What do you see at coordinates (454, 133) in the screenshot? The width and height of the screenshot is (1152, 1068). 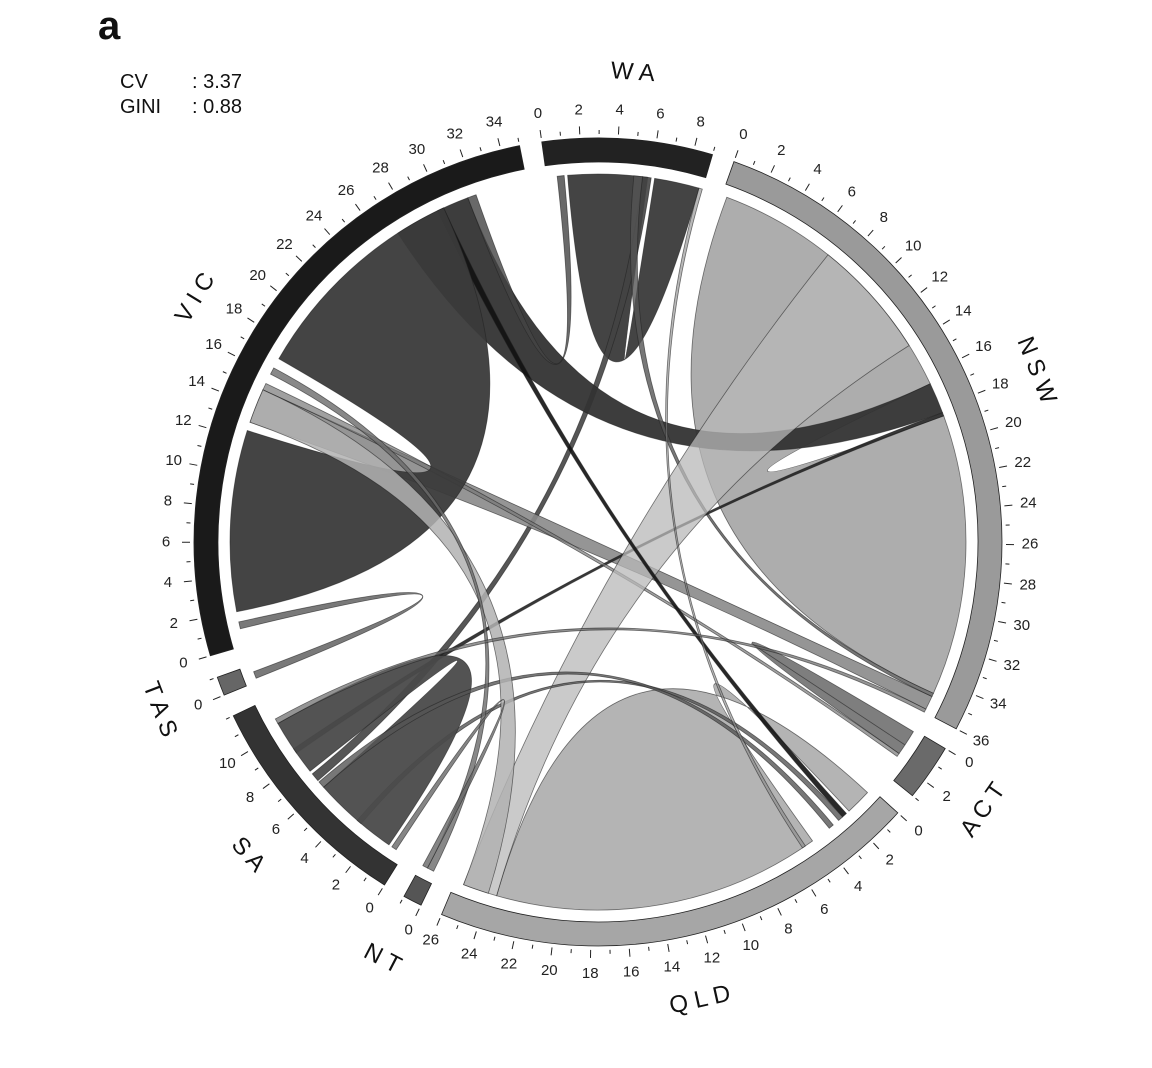 I see `tick-label-vic-32: 32` at bounding box center [454, 133].